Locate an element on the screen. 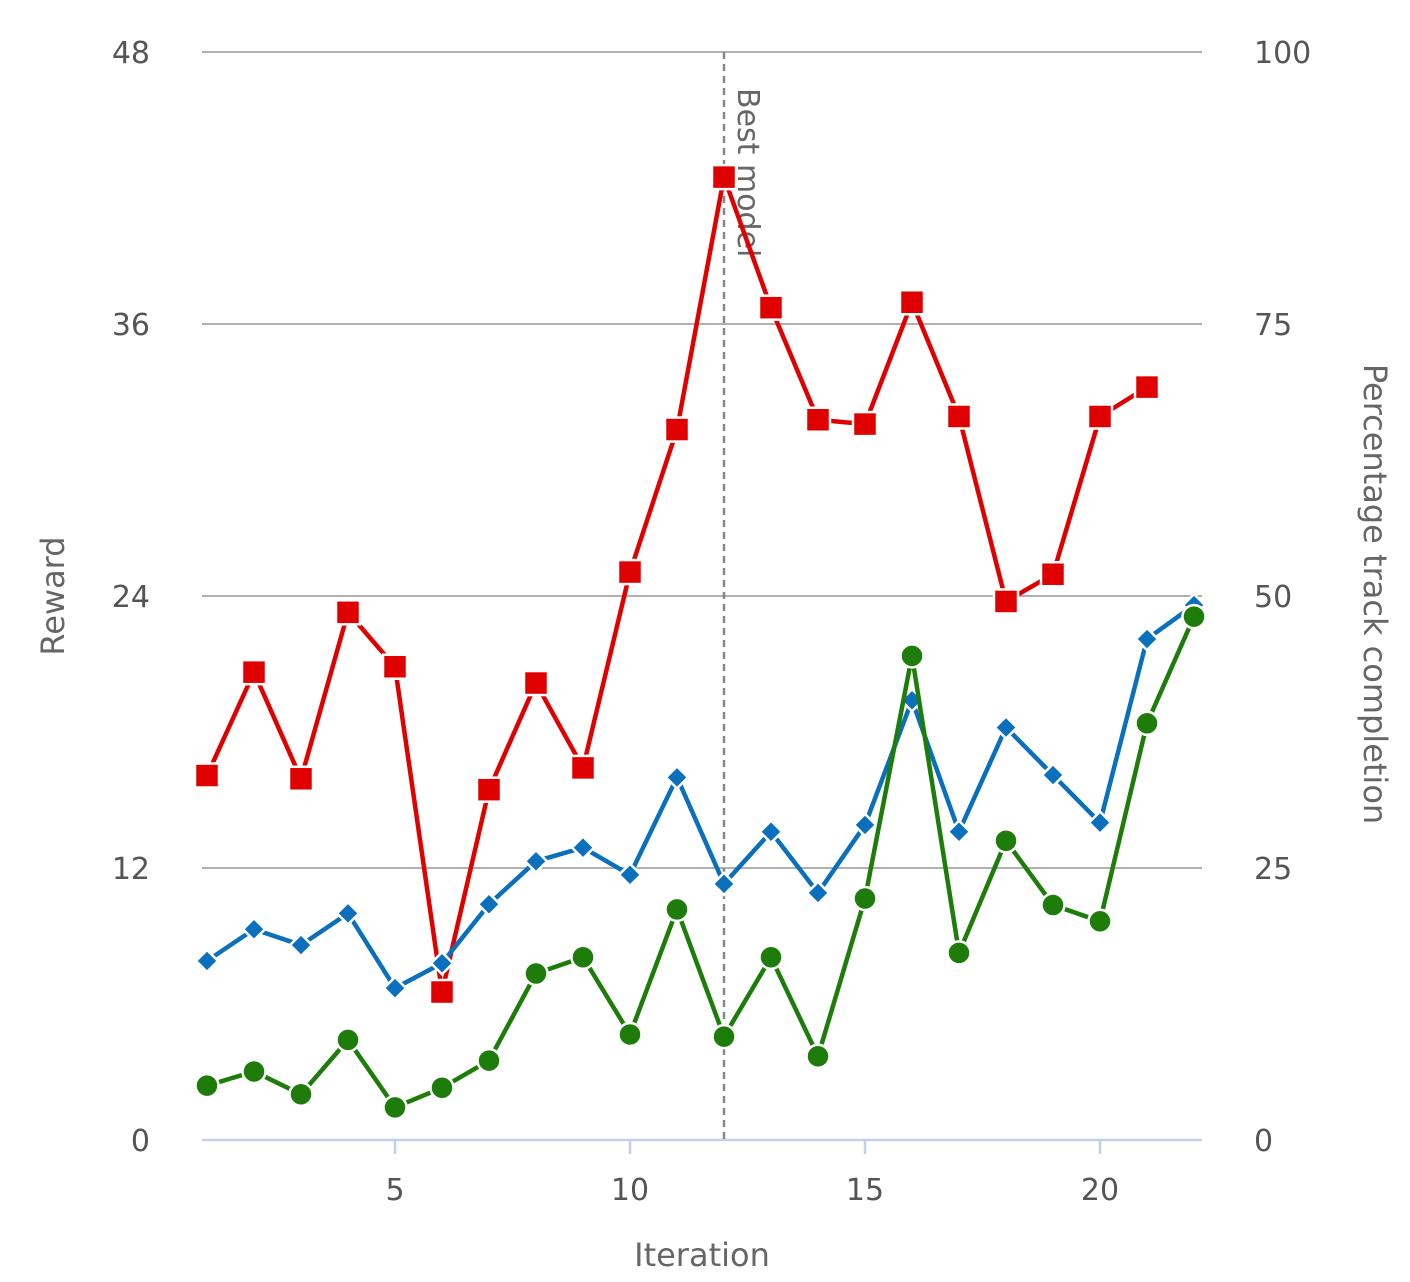 The height and width of the screenshot is (1282, 1410). y-tick-label: 24 is located at coordinates (131, 597).